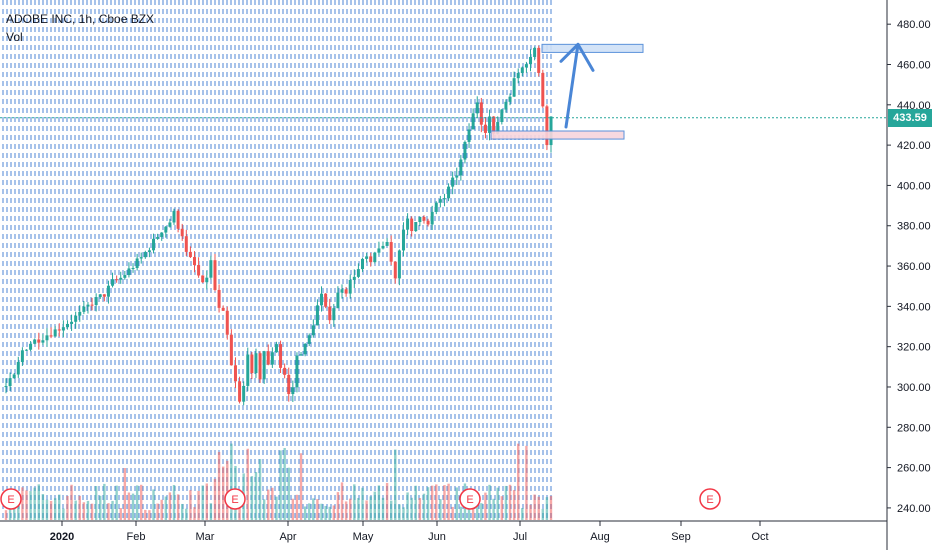 The image size is (932, 550). What do you see at coordinates (914, 146) in the screenshot?
I see `price-tick-label: 420.00` at bounding box center [914, 146].